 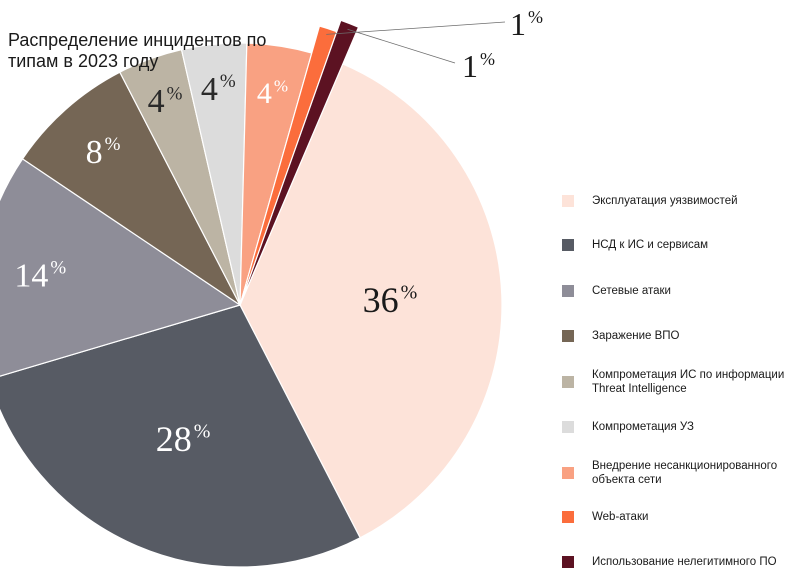 I want to click on slice-label-value: 36, so click(x=381, y=300).